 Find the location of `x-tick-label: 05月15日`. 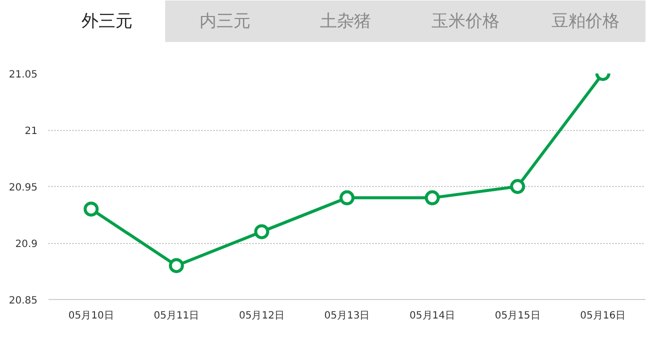

x-tick-label: 05月15日 is located at coordinates (517, 316).